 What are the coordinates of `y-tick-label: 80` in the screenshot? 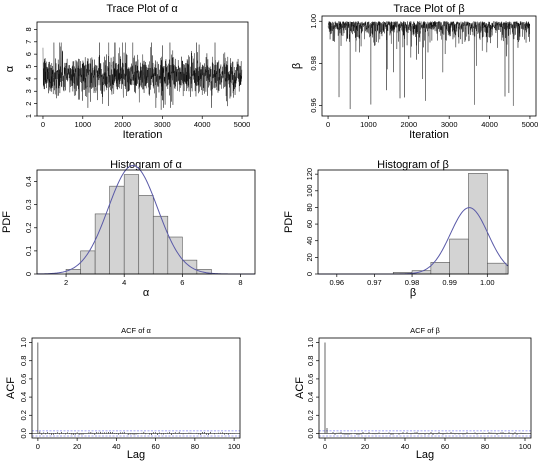 It's located at (309, 207).